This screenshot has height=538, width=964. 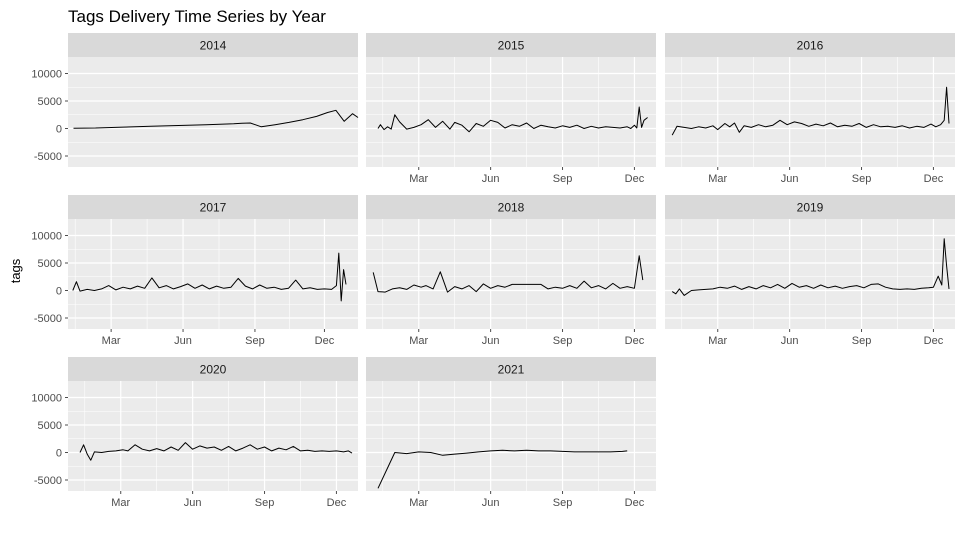 I want to click on facet-2020-y-tick-label: -5000, so click(x=48, y=481).